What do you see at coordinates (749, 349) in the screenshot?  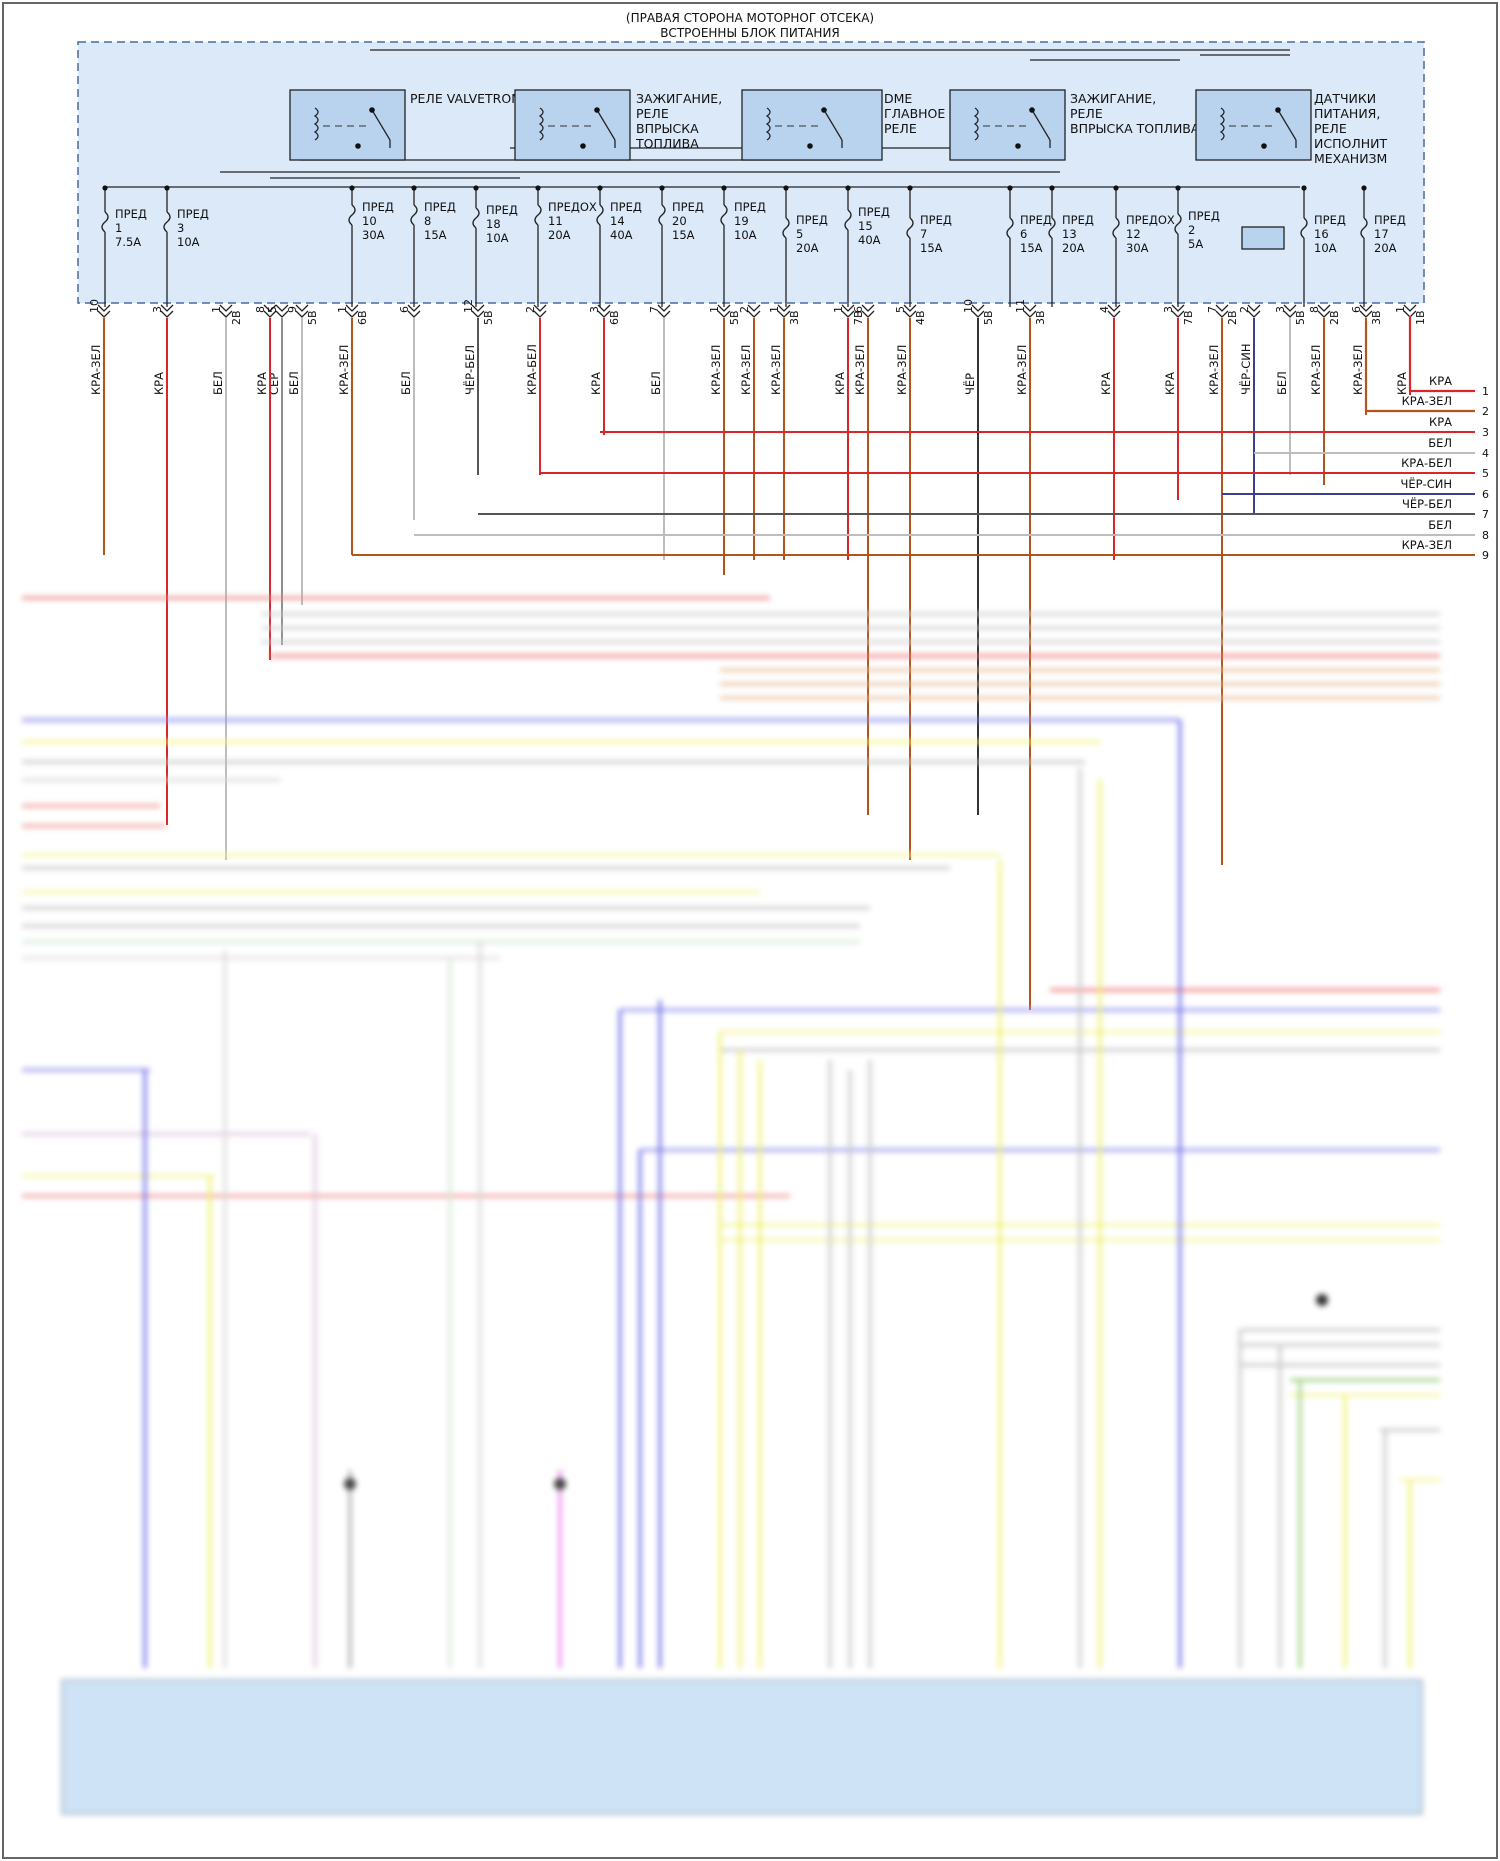 I see `connector-pin: 2 КРА-ЗЕЛ` at bounding box center [749, 349].